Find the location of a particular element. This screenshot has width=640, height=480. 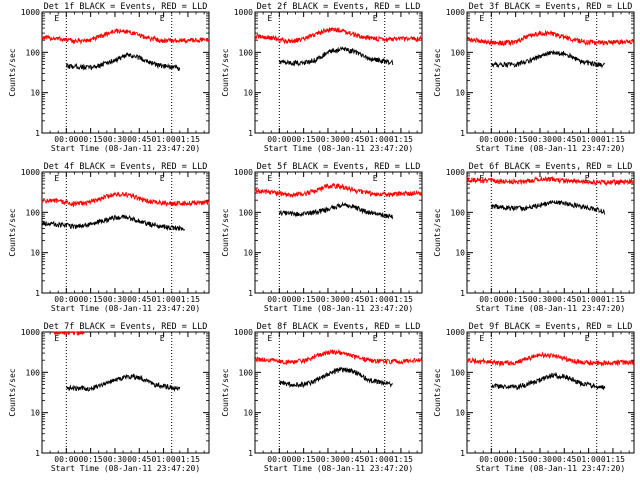

chart-title: Det 9f BLACK = Events, RED = LLD is located at coordinates (551, 327).